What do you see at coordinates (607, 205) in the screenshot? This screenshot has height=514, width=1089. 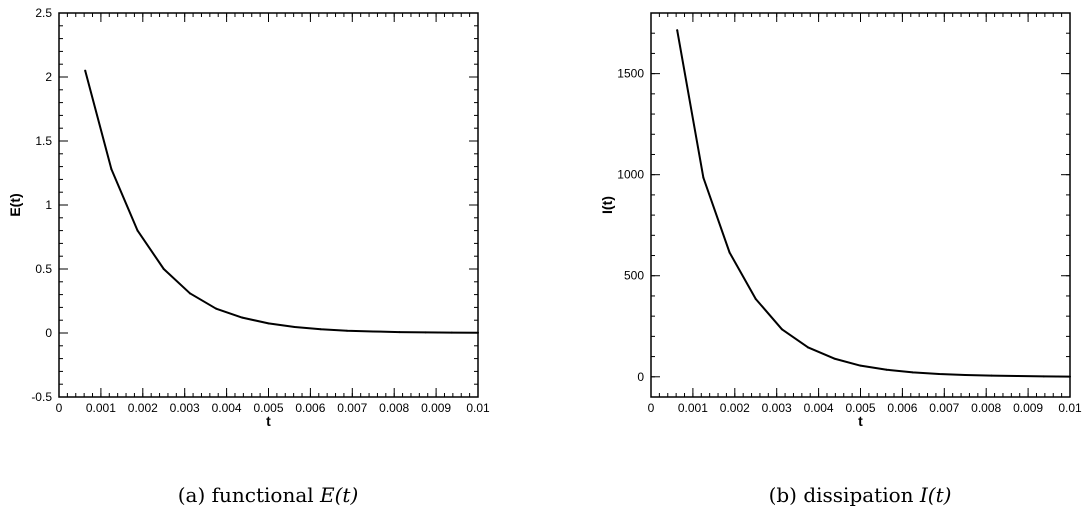 I see `y-axis-label: I(t)` at bounding box center [607, 205].